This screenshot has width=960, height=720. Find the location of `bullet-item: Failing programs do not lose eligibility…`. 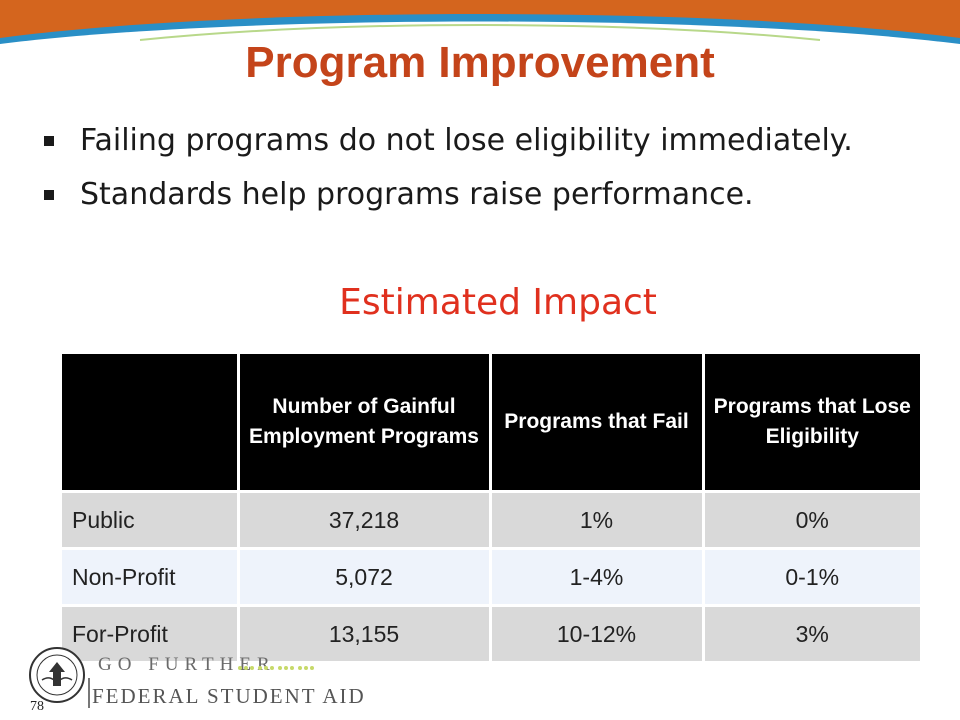

bullet-item: Failing programs do not lose eligibility… is located at coordinates (484, 141).